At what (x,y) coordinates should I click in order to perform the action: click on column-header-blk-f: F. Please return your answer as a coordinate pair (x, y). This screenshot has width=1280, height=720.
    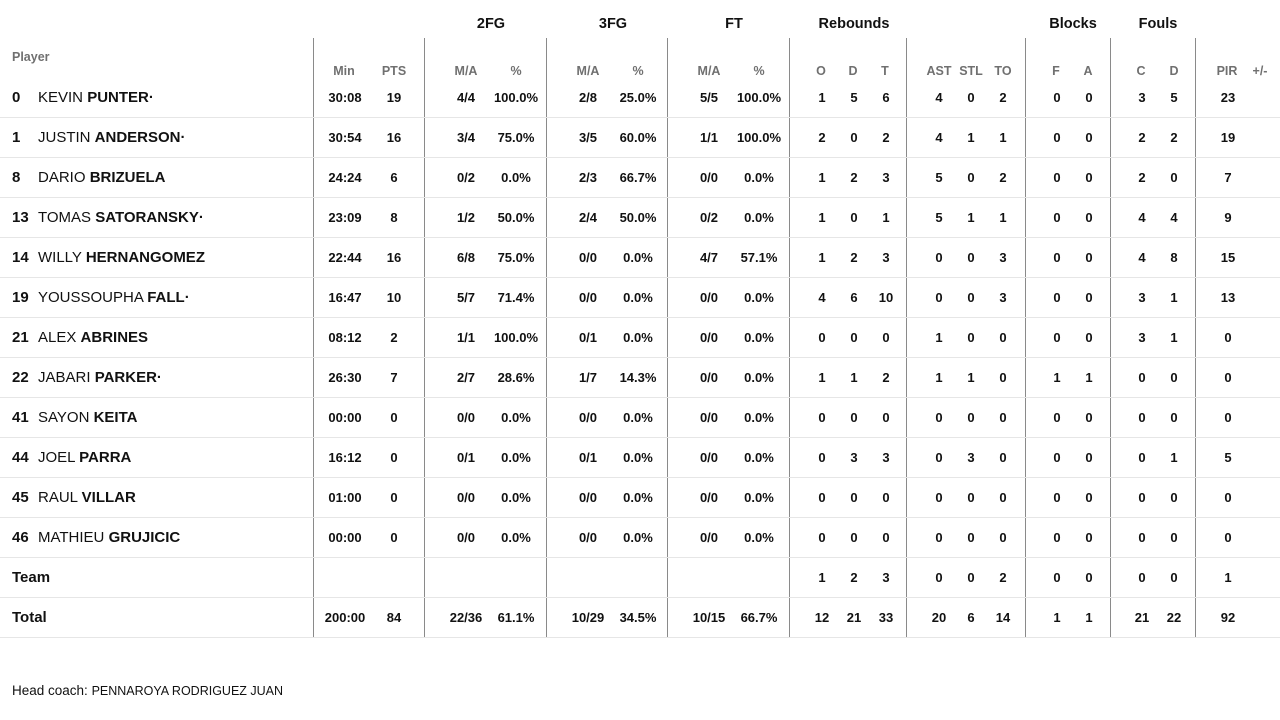
    Looking at the image, I should click on (1056, 71).